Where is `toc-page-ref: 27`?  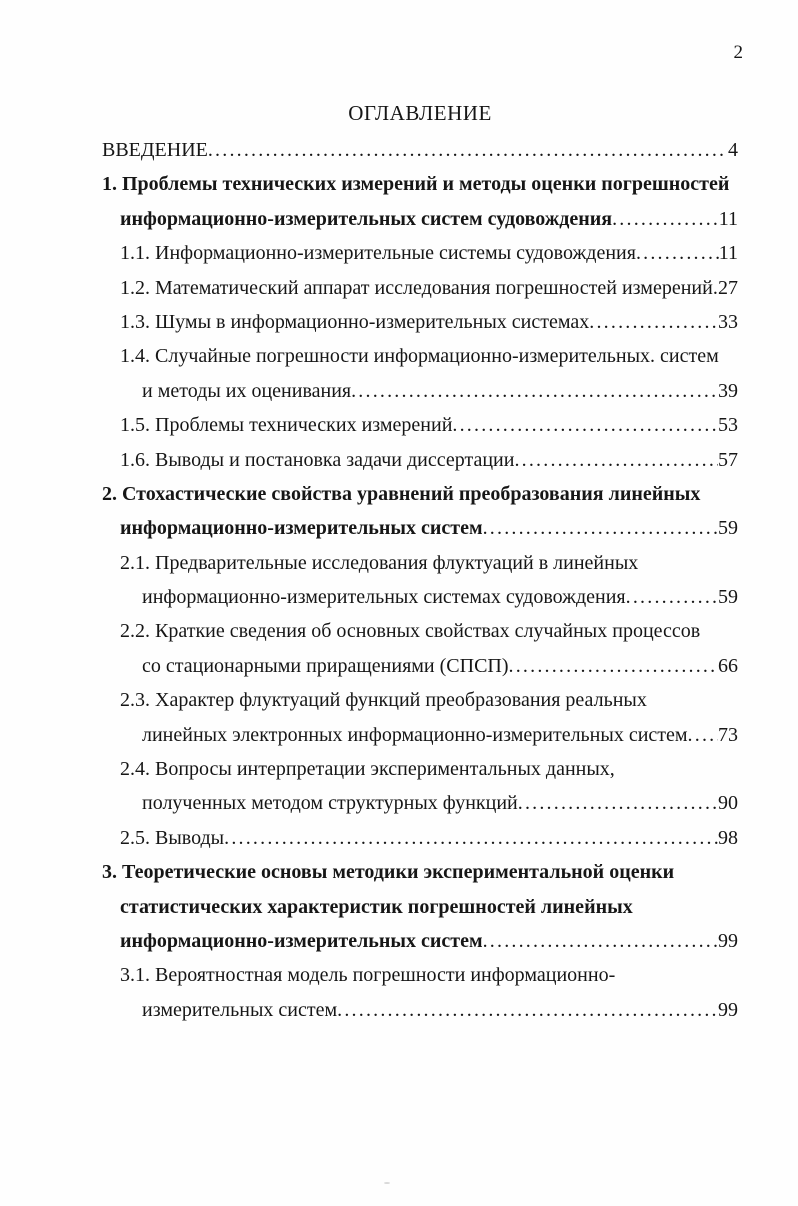 toc-page-ref: 27 is located at coordinates (728, 287).